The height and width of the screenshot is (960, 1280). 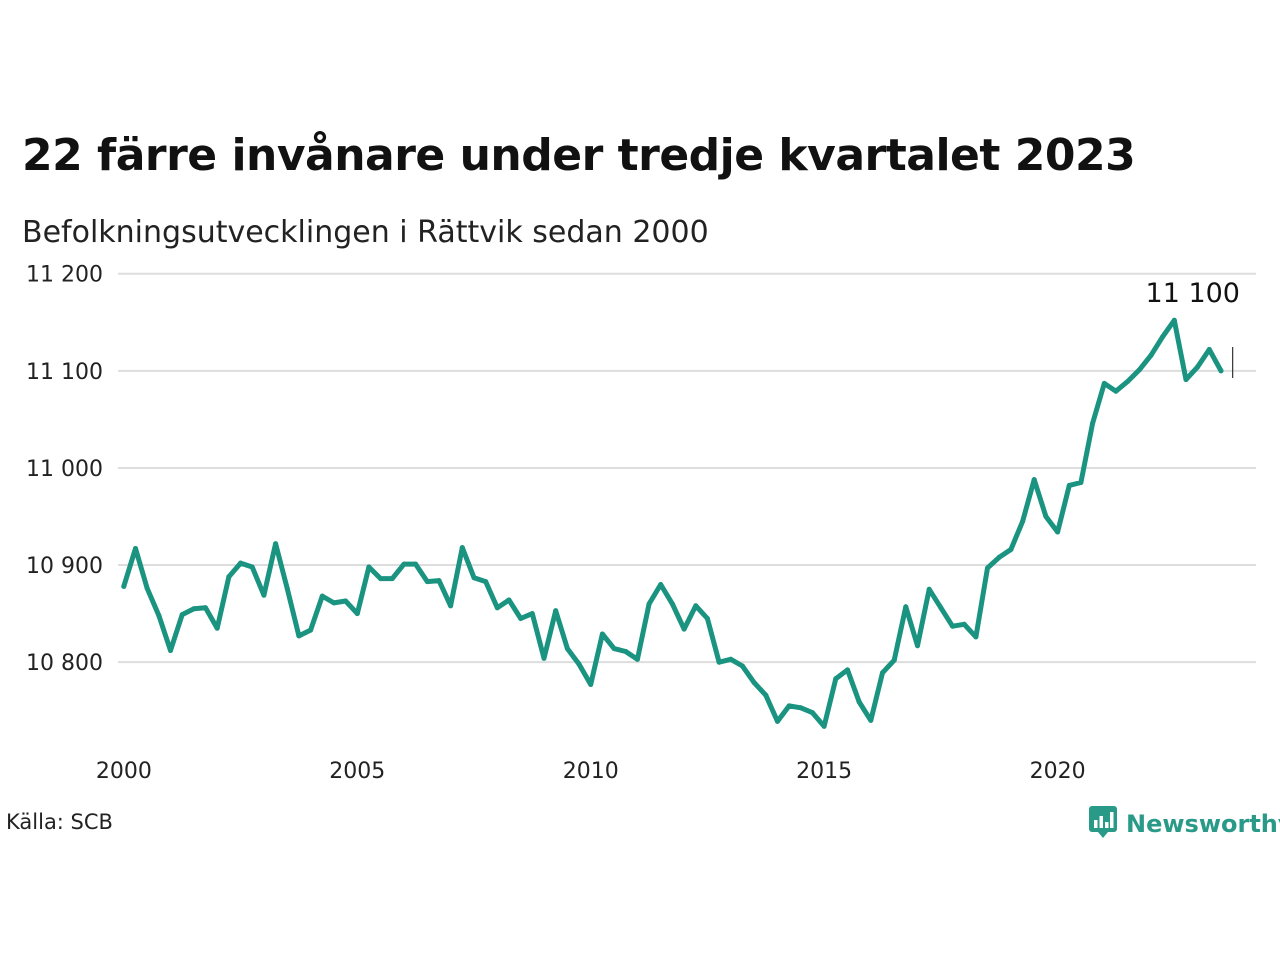 What do you see at coordinates (64, 275) in the screenshot?
I see `y-tick-label: 11 200` at bounding box center [64, 275].